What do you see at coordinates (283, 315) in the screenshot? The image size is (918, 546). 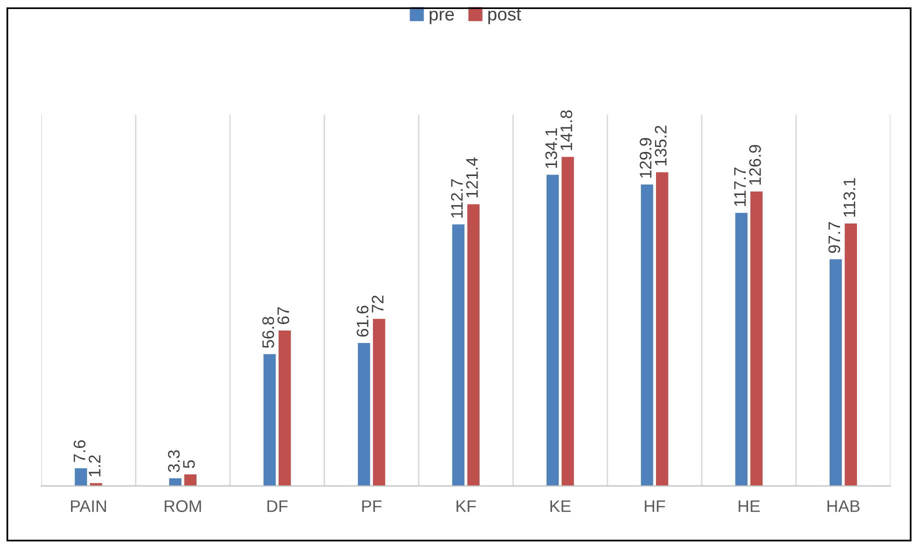 I see `data-label: 67` at bounding box center [283, 315].